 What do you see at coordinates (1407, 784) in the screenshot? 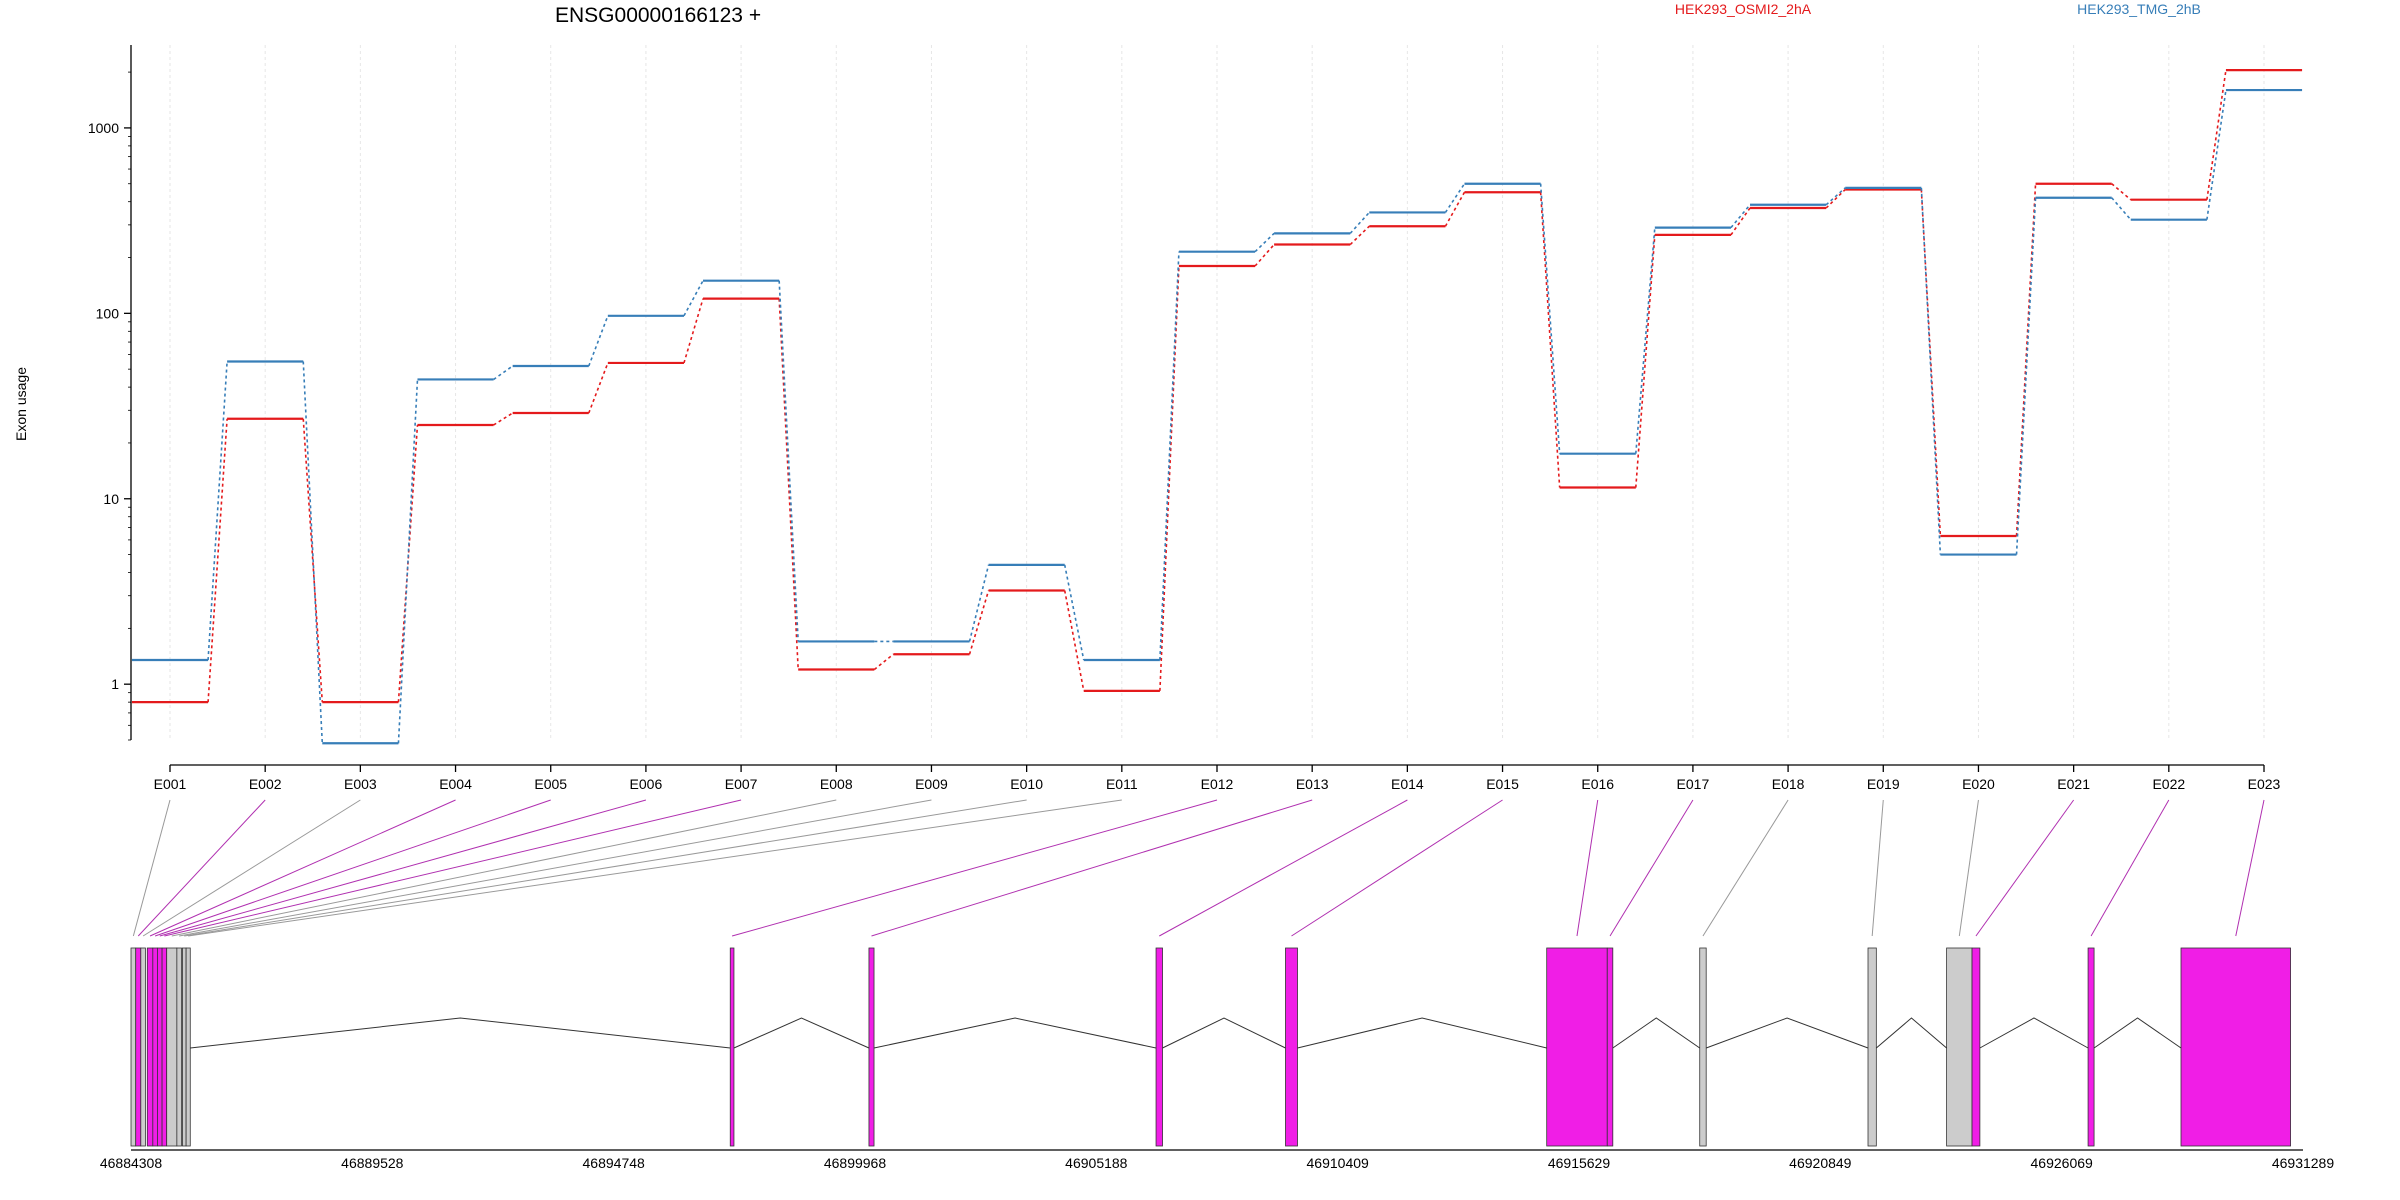
I see `exon-label-E014: E014` at bounding box center [1407, 784].